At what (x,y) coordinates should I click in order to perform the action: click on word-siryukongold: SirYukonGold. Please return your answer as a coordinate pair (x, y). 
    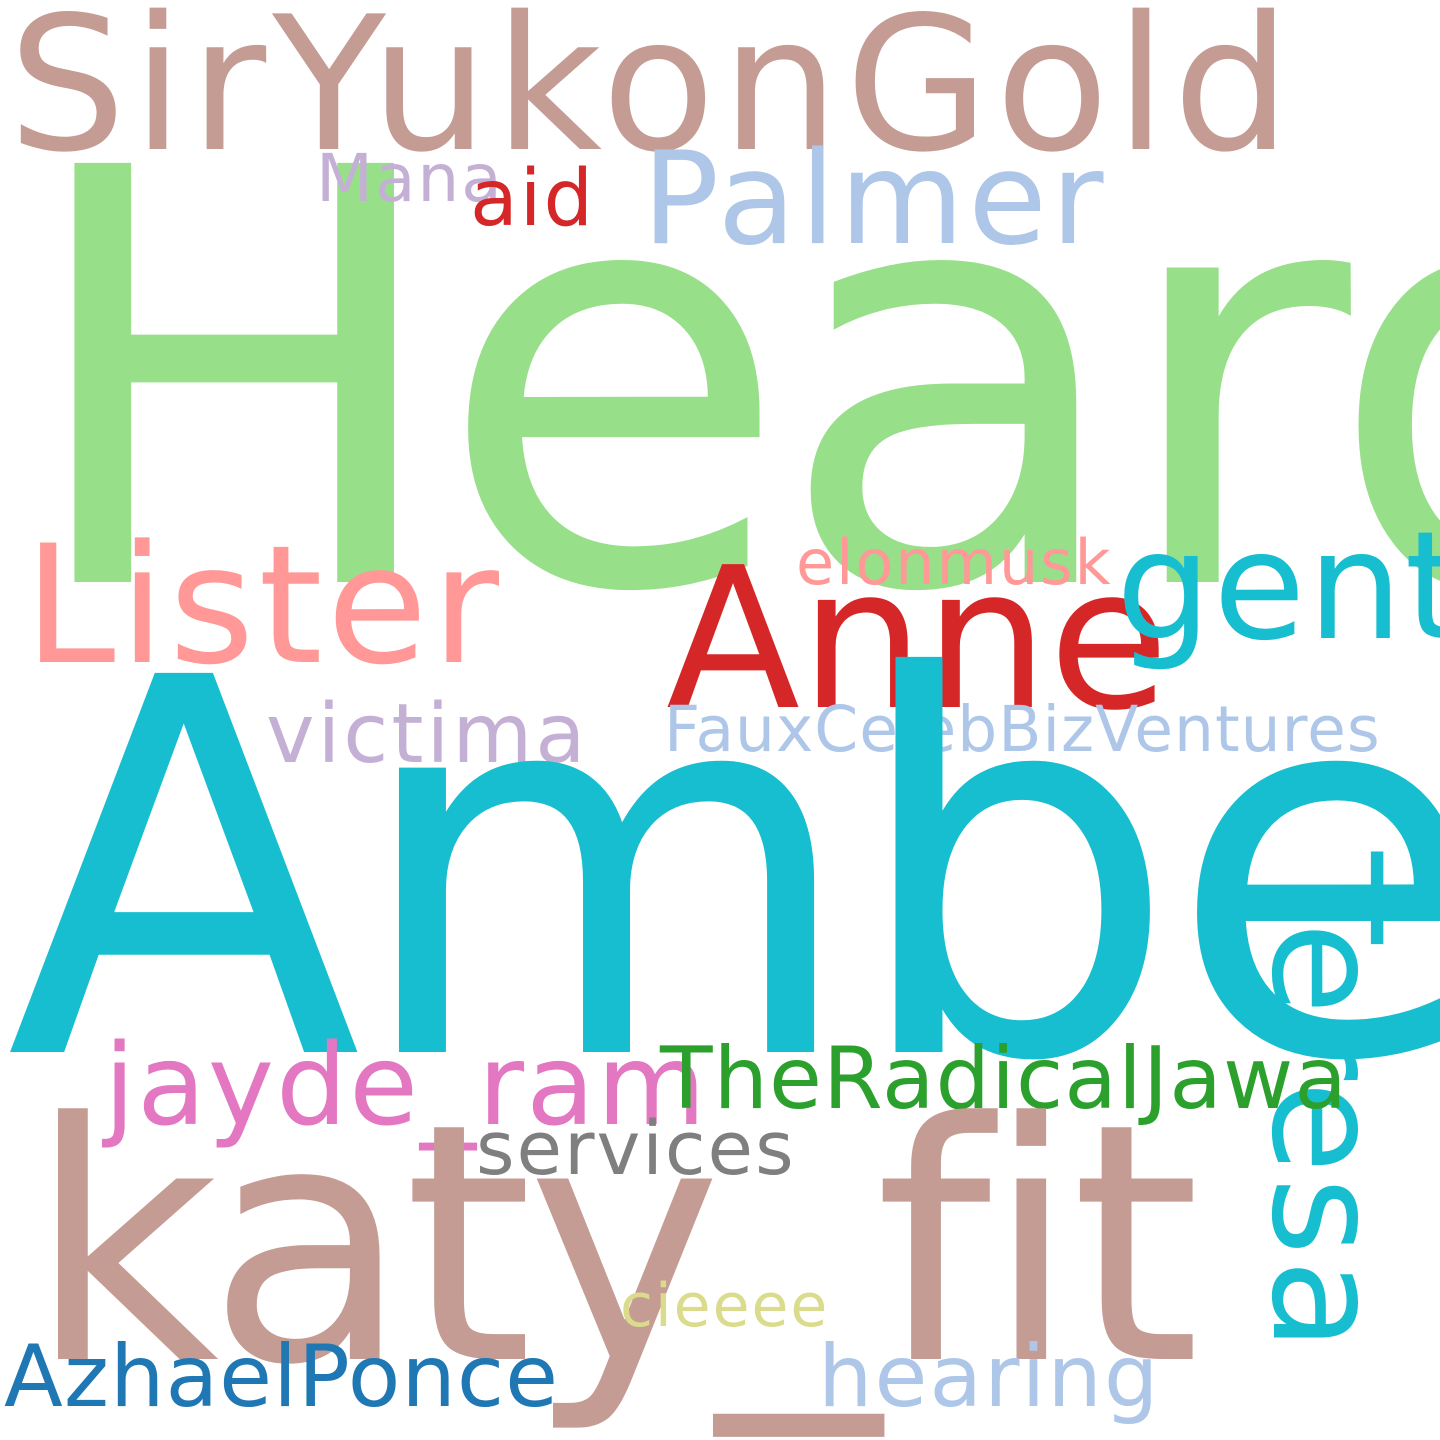
    Looking at the image, I should click on (652, 96).